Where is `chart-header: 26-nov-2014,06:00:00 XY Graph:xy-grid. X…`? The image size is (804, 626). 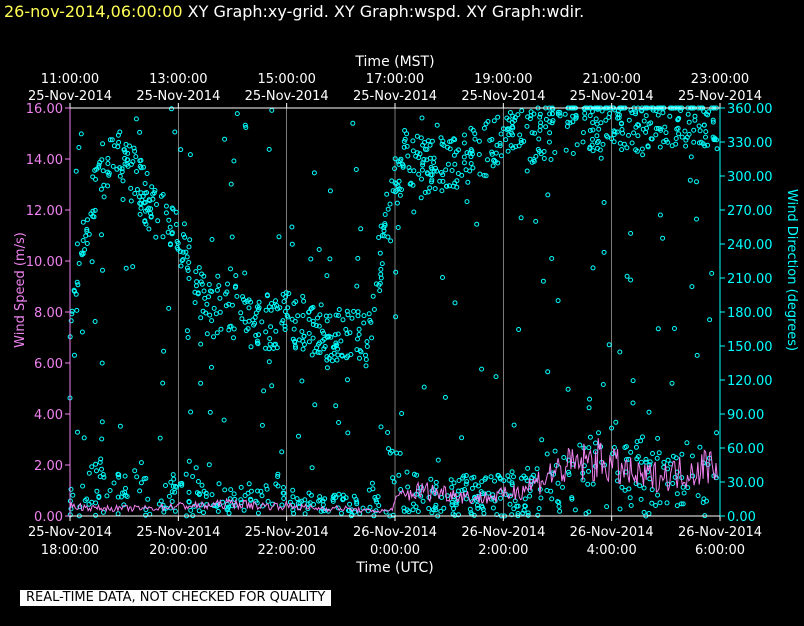
chart-header: 26-nov-2014,06:00:00 XY Graph:xy-grid. X… is located at coordinates (294, 11).